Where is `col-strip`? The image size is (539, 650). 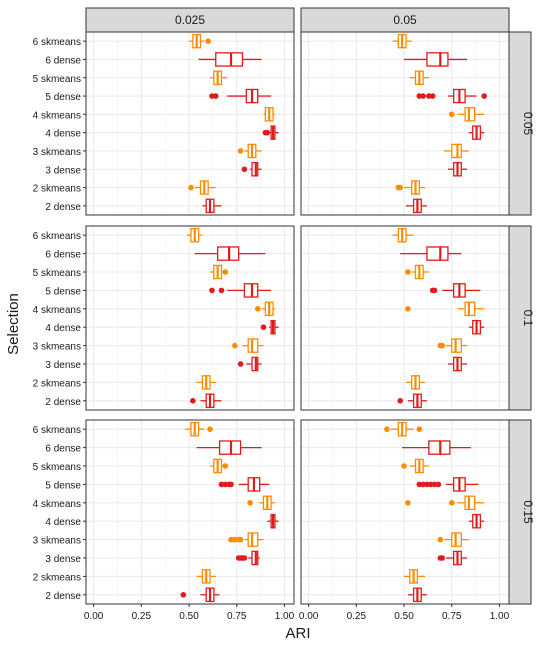 col-strip is located at coordinates (190, 20).